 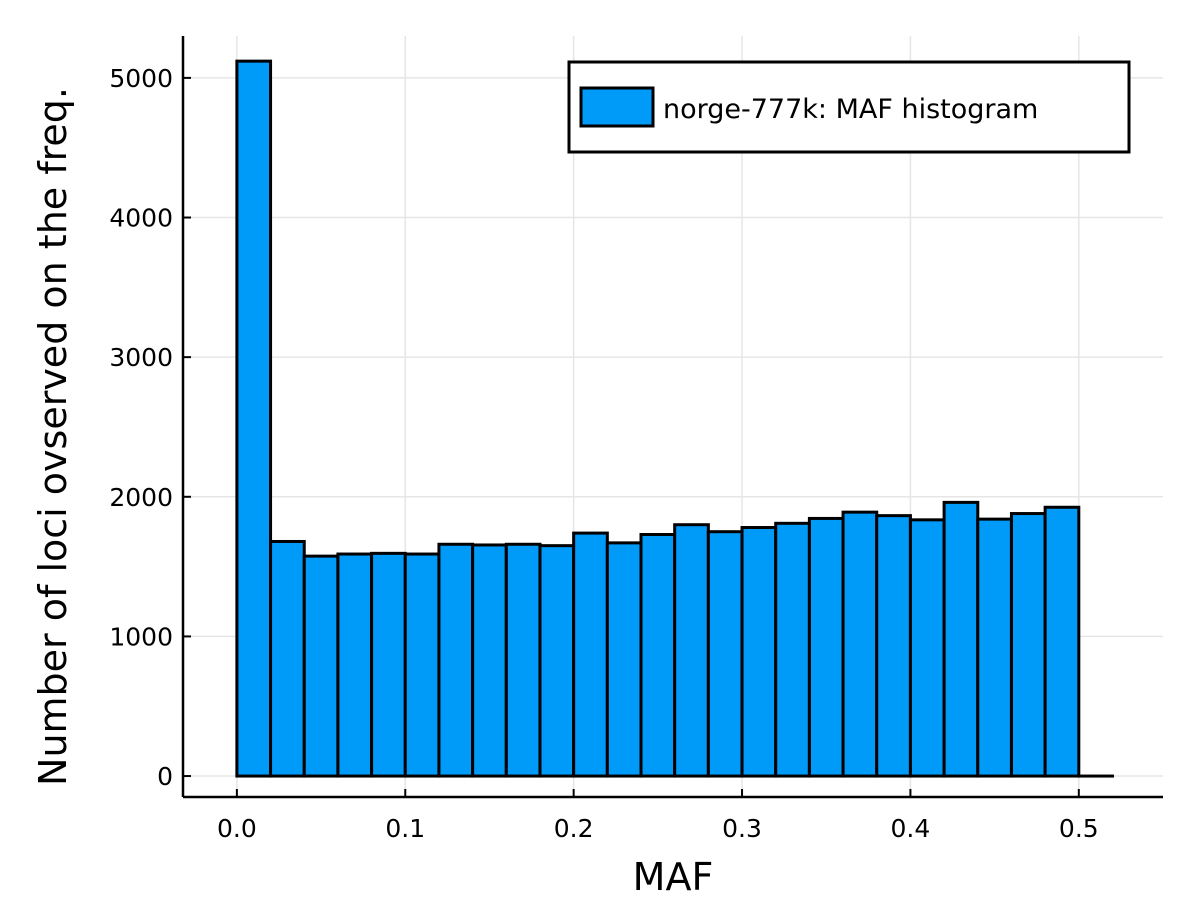 I want to click on x-tick-label: 0.1, so click(x=405, y=828).